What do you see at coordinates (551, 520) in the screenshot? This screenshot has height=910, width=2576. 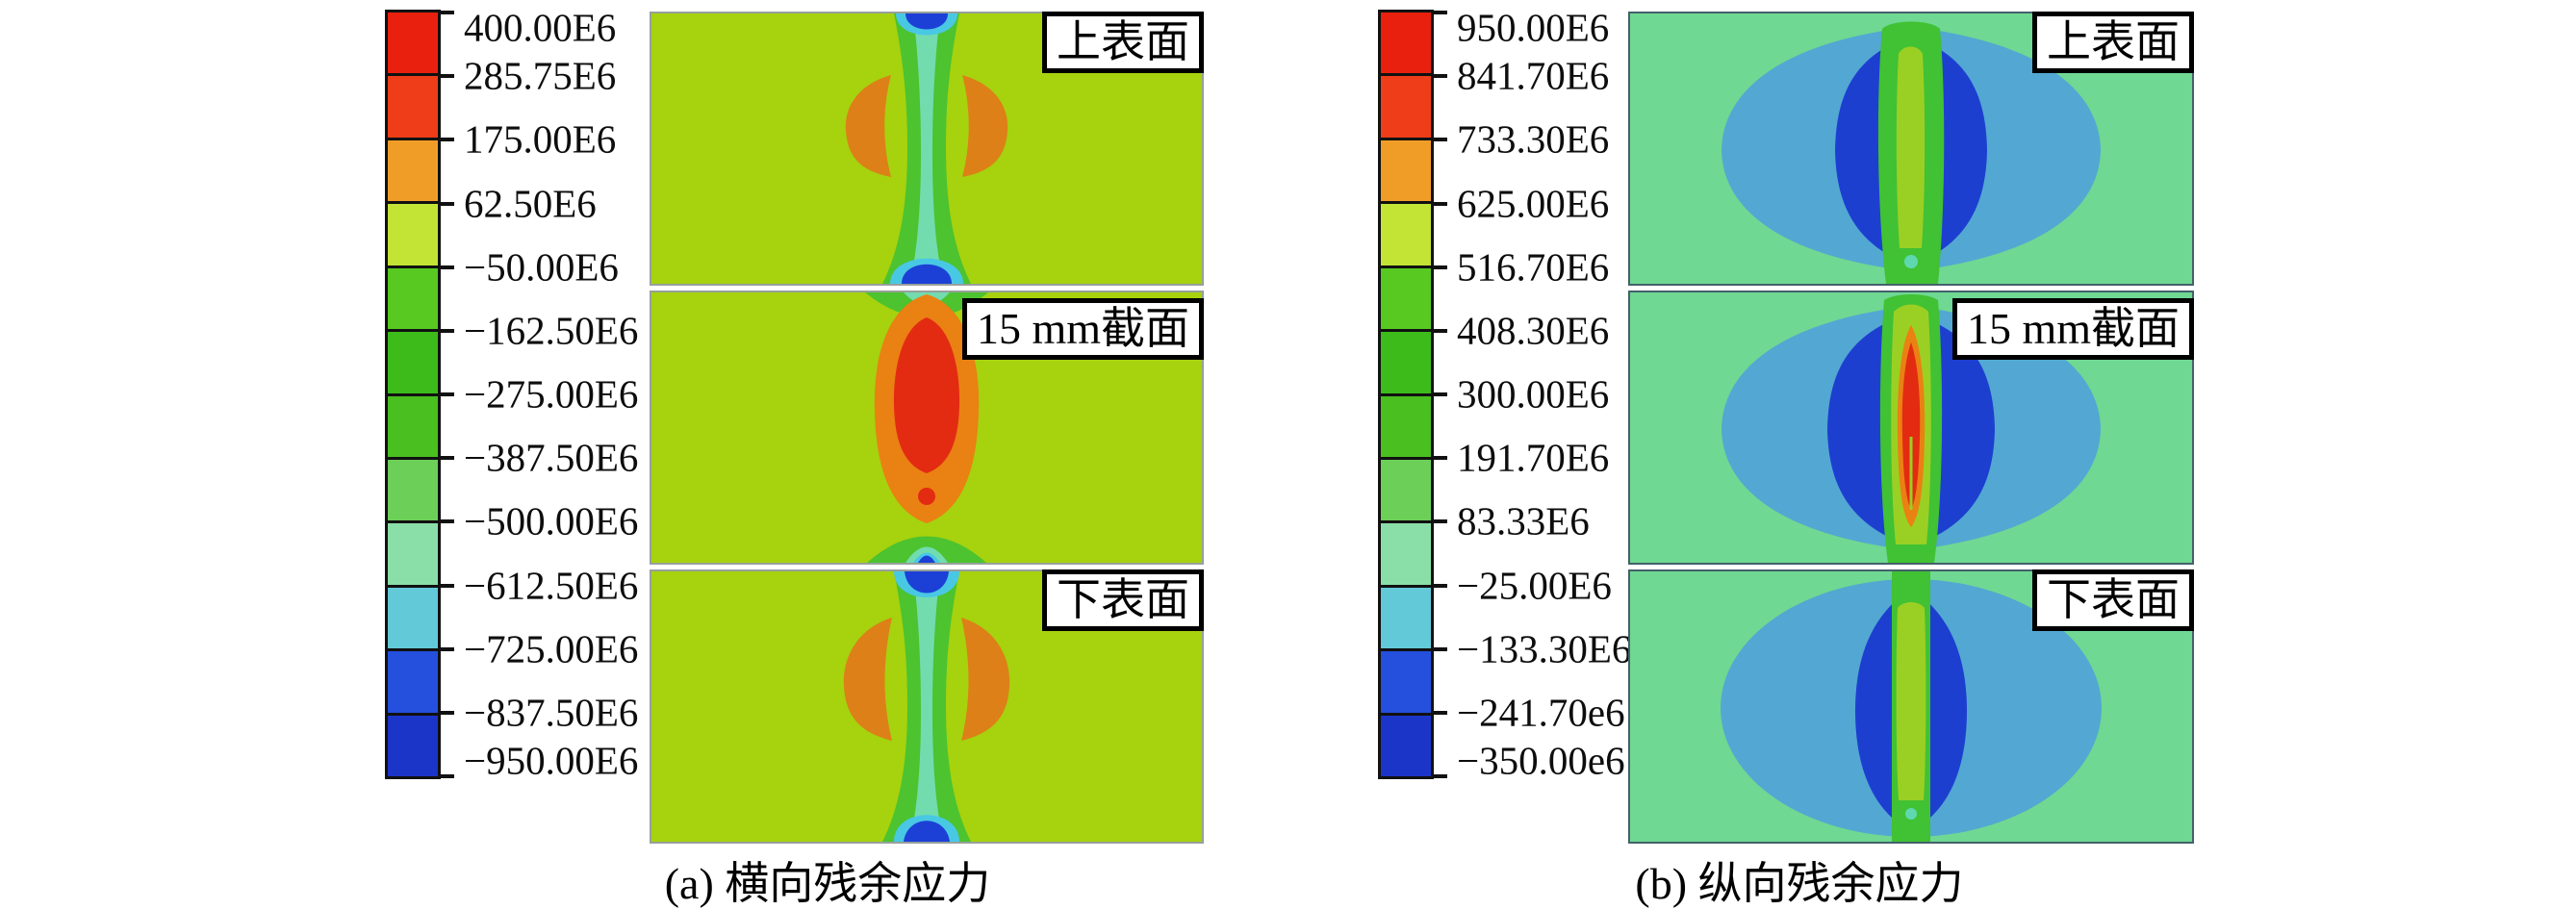 I see `colorbar-label: −500.00E6` at bounding box center [551, 520].